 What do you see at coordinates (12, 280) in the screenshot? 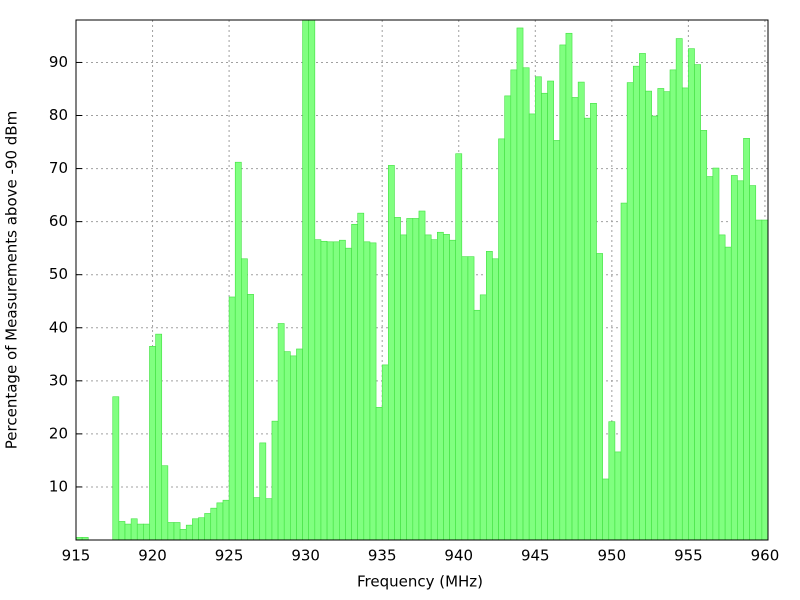
I see `y-axis-label: Percentage of Measurements above -90 dBm` at bounding box center [12, 280].